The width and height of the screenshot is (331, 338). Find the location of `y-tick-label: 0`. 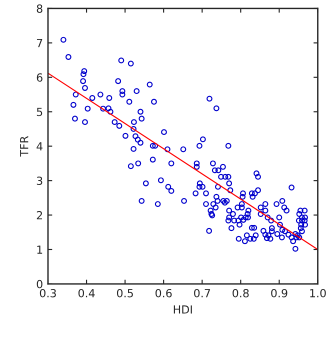

y-tick-label: 0 is located at coordinates (39, 284).